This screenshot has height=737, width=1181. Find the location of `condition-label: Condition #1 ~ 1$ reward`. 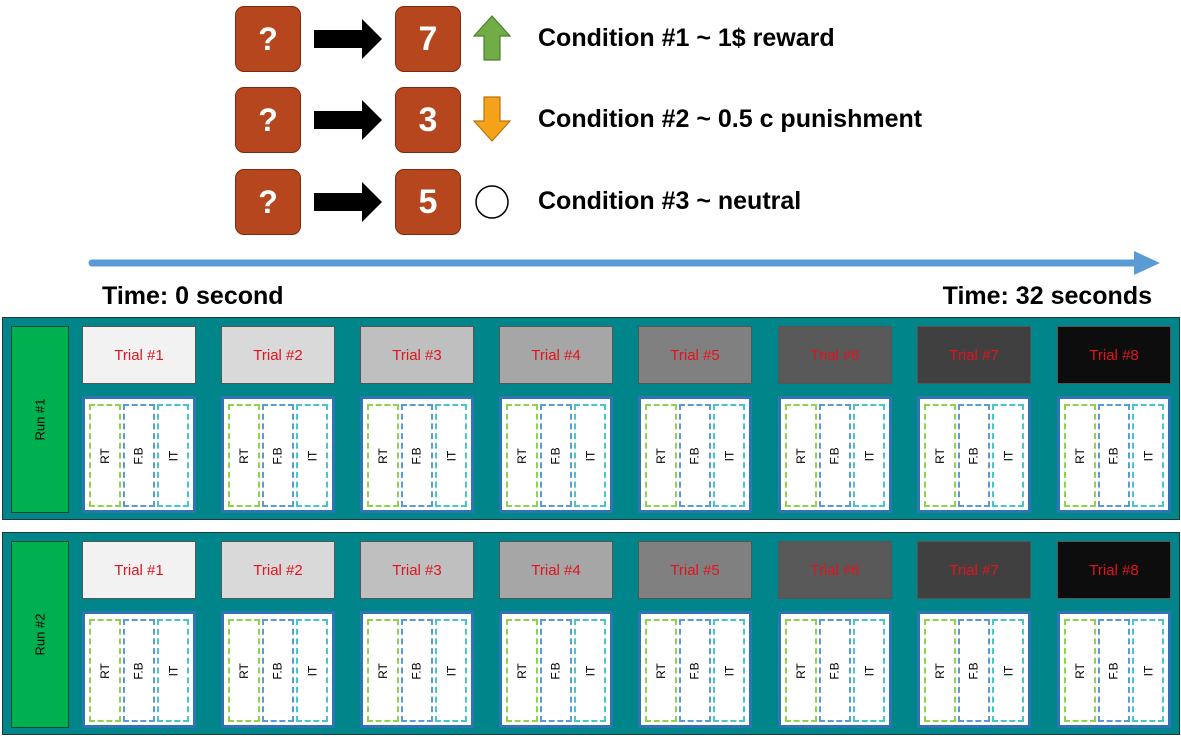

condition-label: Condition #1 ~ 1$ reward is located at coordinates (686, 38).